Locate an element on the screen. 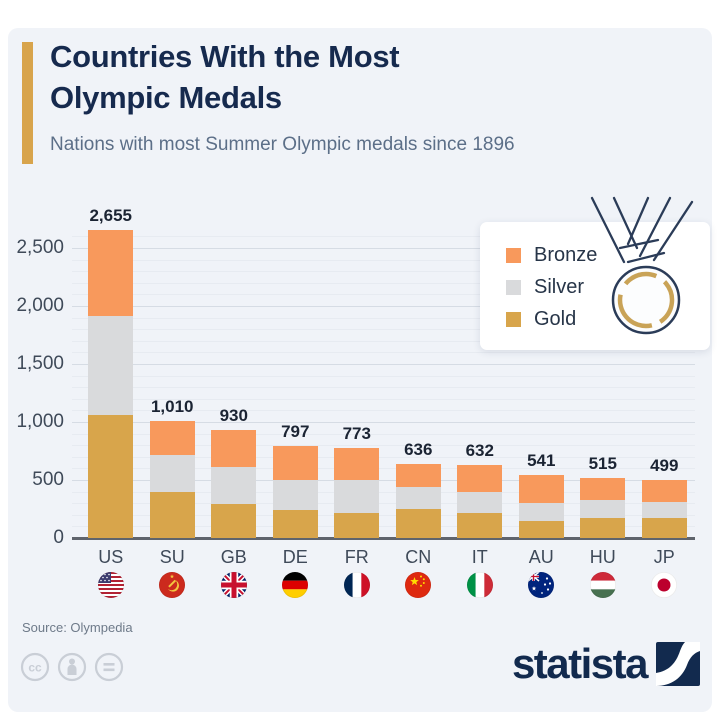 The width and height of the screenshot is (720, 720). bar-segment-bronze-us is located at coordinates (111, 273).